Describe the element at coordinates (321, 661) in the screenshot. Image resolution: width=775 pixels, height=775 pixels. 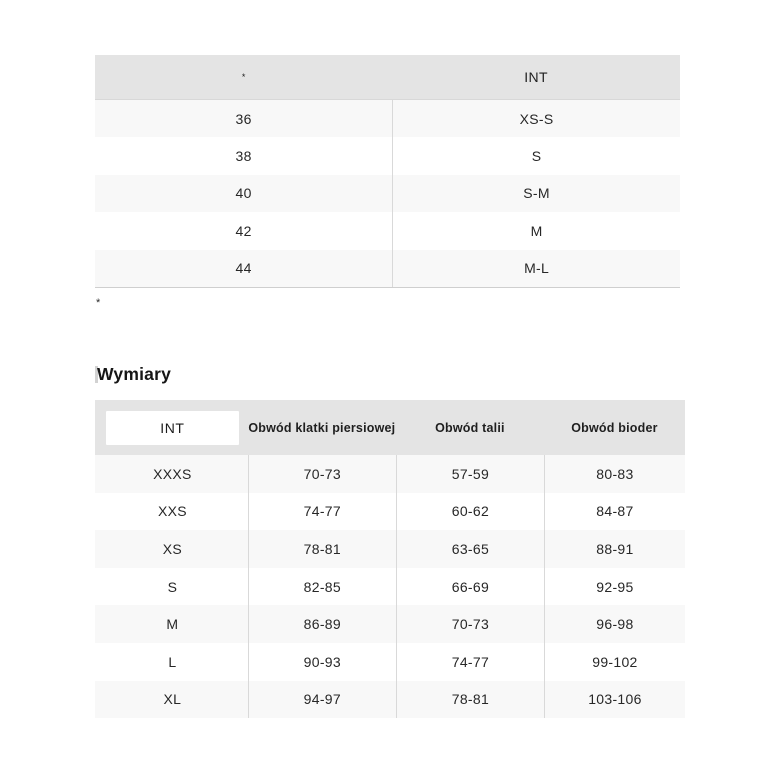
I see `cell-chest: 90-93` at that location.